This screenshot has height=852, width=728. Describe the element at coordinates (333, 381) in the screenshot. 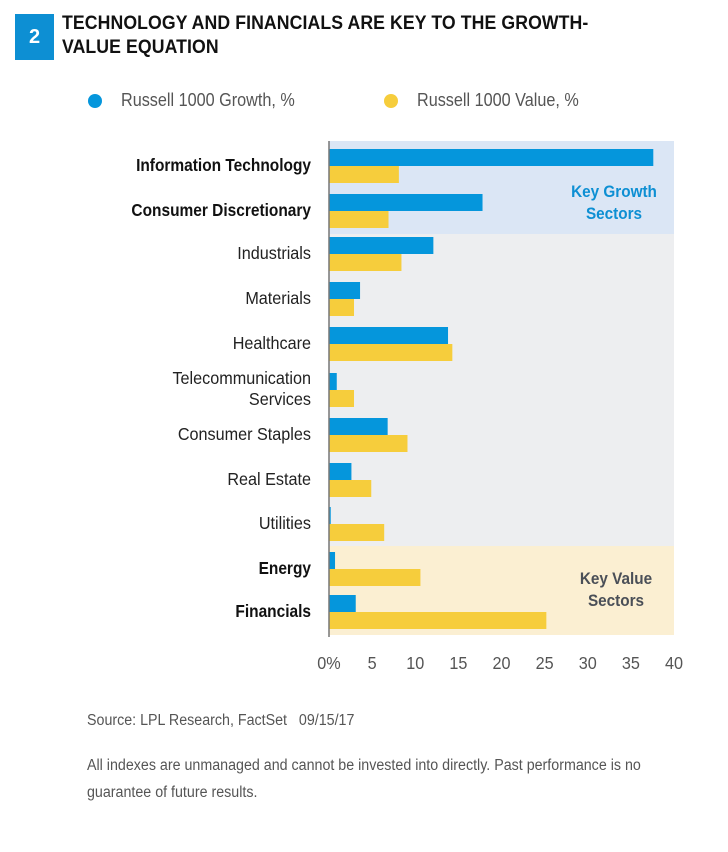

I see `bar-growth-telecommunication-services` at that location.